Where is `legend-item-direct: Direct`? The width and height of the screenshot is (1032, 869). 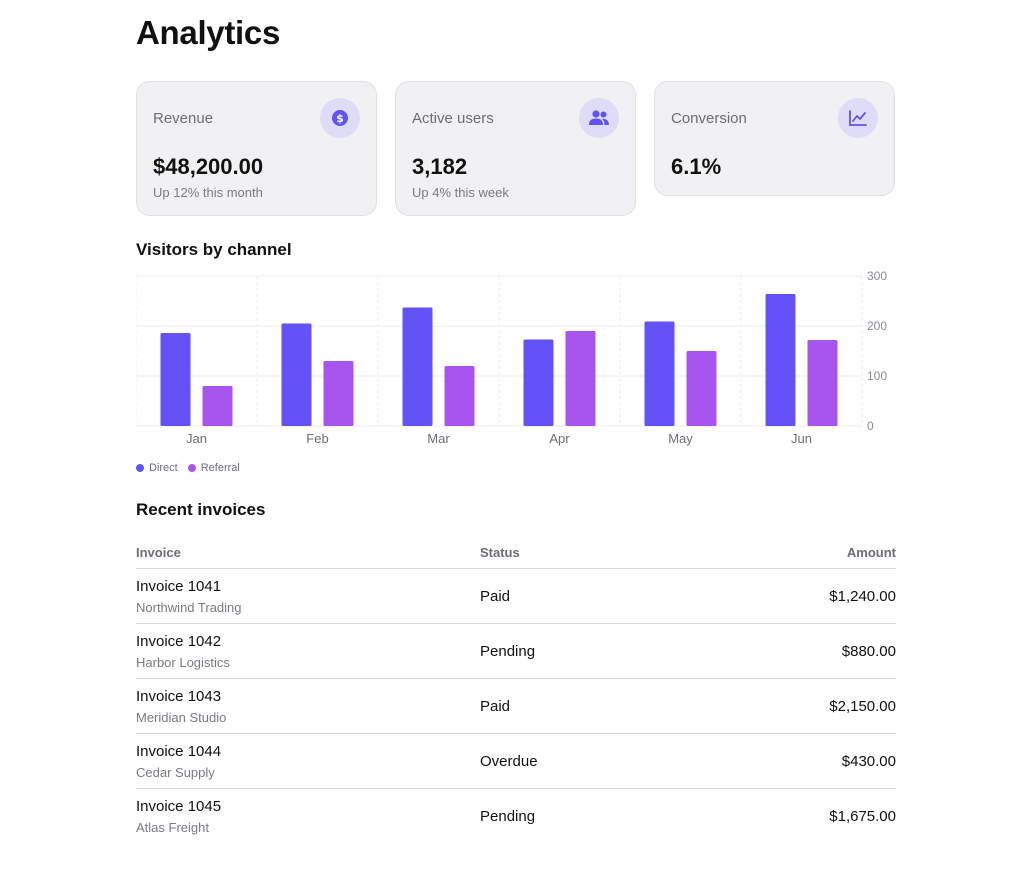
legend-item-direct: Direct is located at coordinates (157, 468).